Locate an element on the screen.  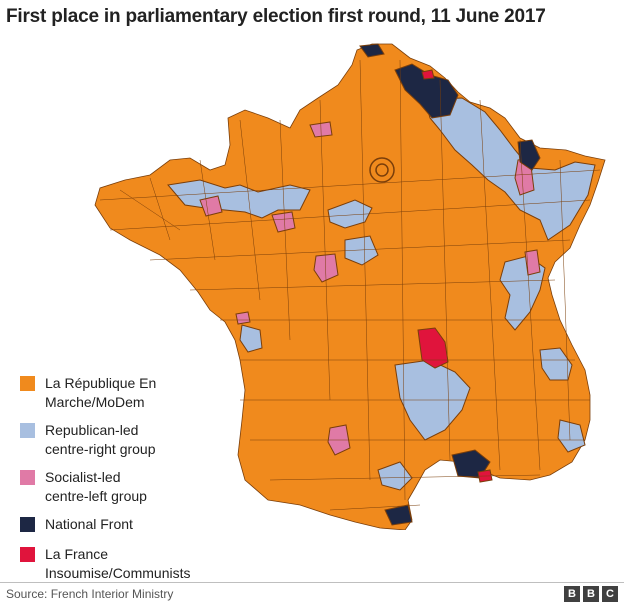
legend-label-lr: Republican-led centre-right group is located at coordinates (100, 439).